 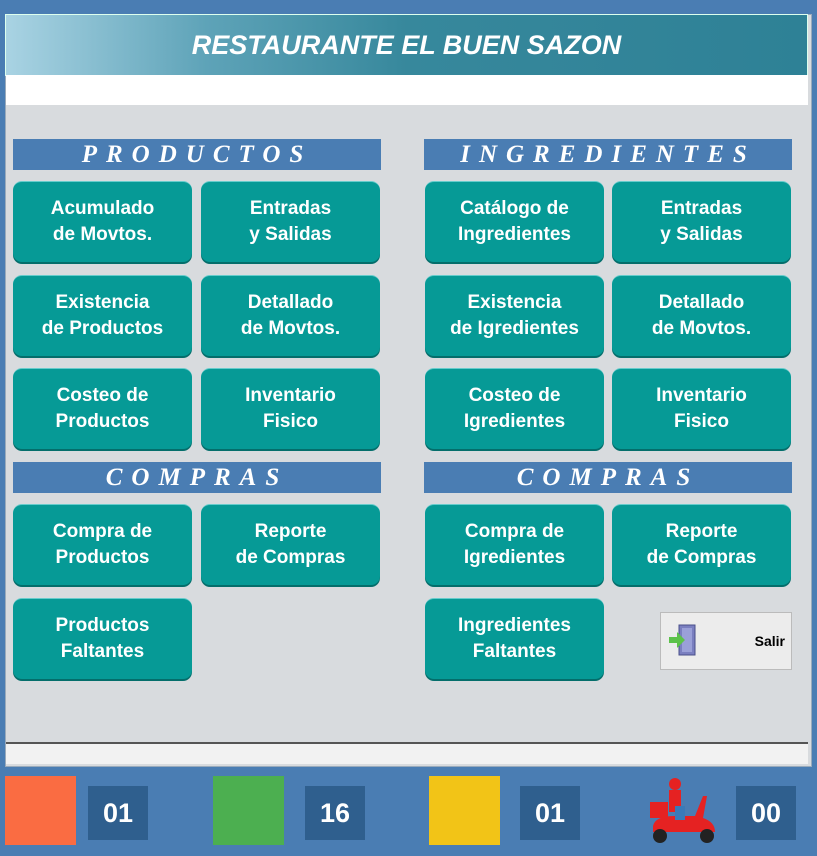 What do you see at coordinates (514, 315) in the screenshot?
I see `ingredientes-button: Existencia de Igredientes` at bounding box center [514, 315].